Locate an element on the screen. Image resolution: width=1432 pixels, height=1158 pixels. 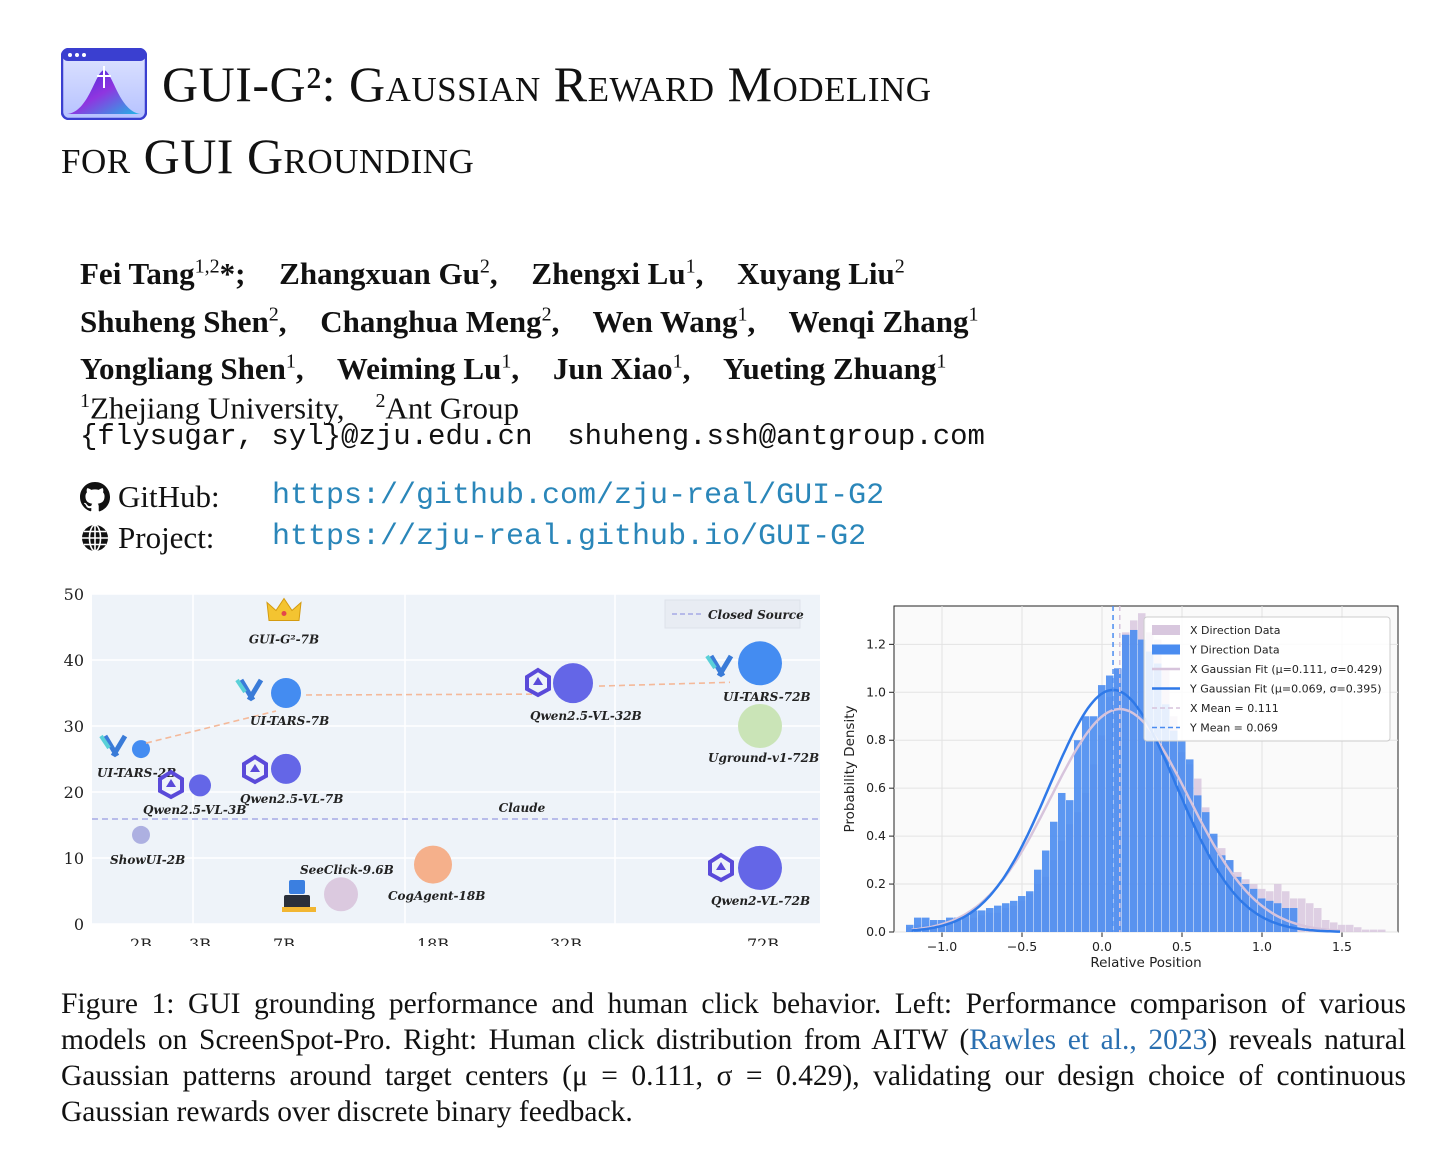
x-tick-label: 7B is located at coordinates (284, 940).